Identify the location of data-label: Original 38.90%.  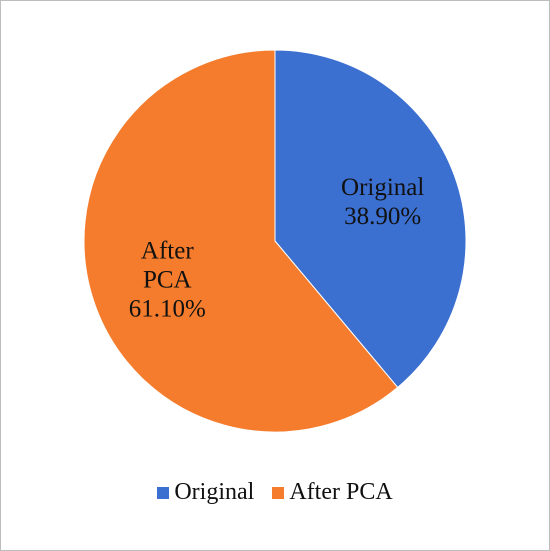
(383, 202).